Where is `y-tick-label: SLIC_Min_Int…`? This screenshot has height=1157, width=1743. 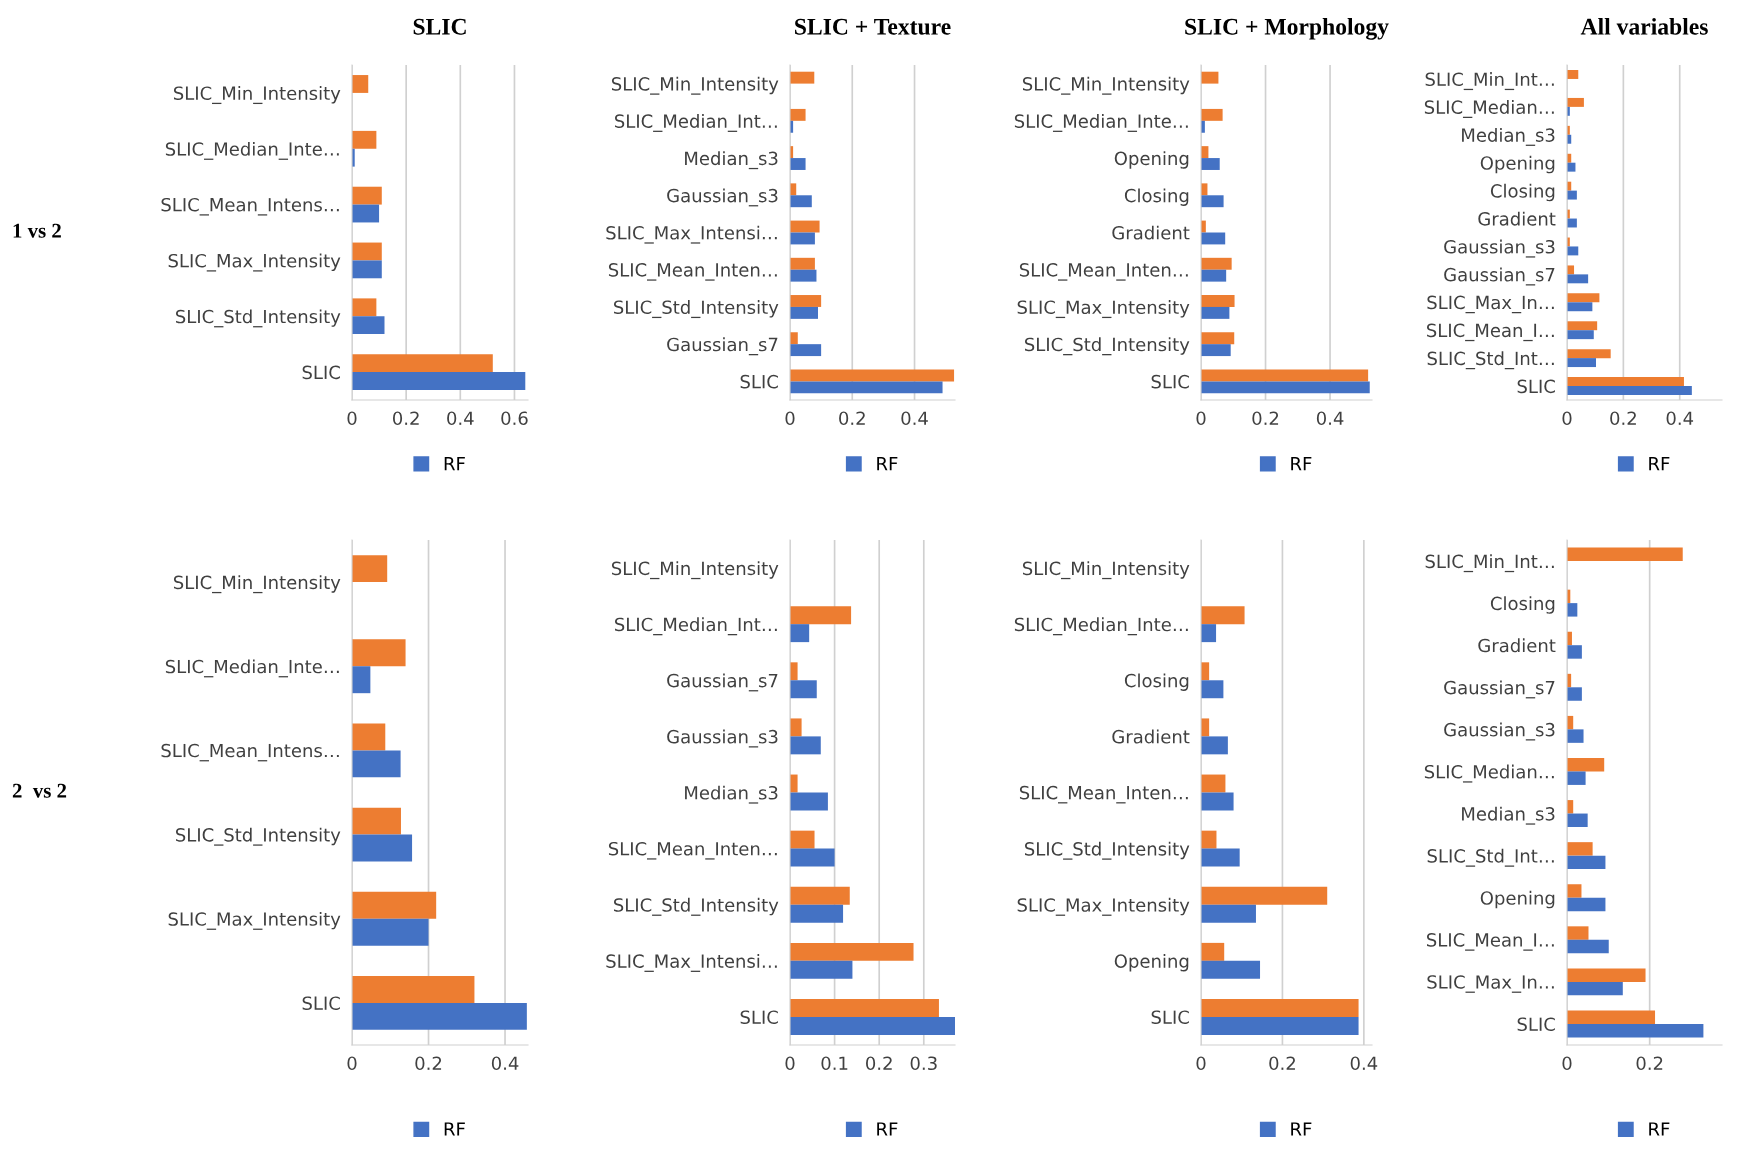 y-tick-label: SLIC_Min_Int… is located at coordinates (1489, 563).